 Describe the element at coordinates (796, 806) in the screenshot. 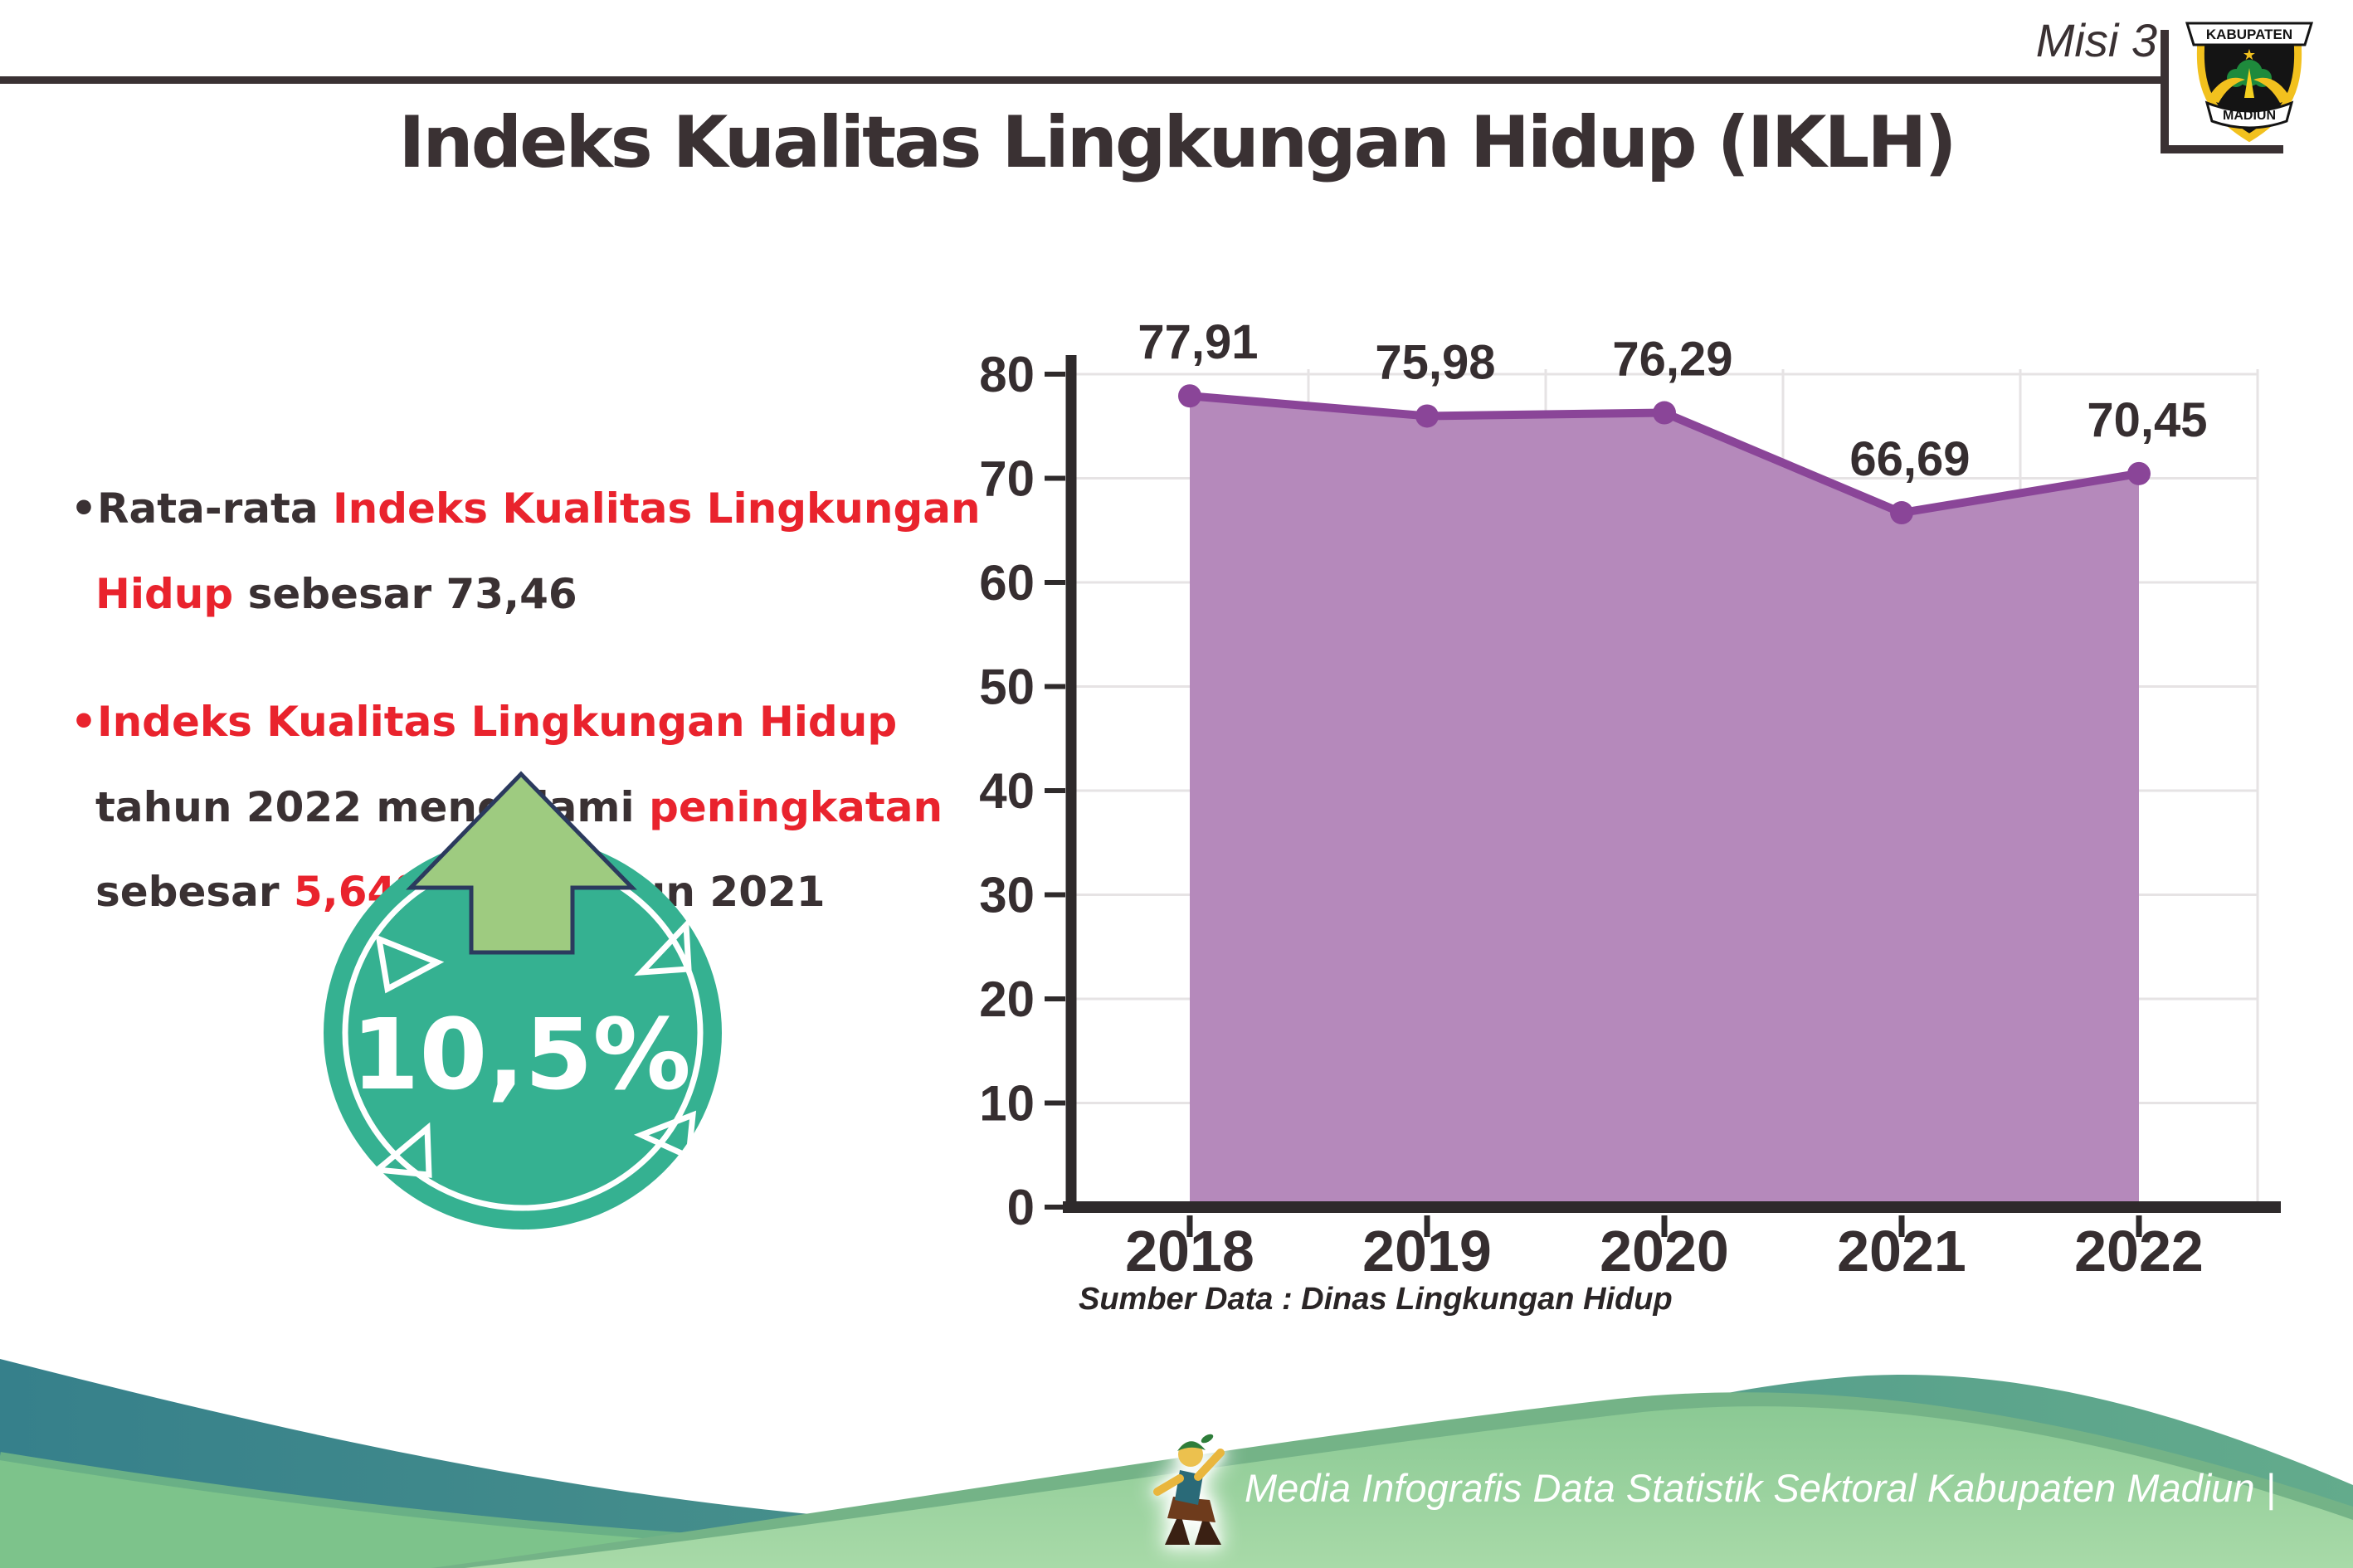

I see `bullet-segment: peningkatan` at that location.